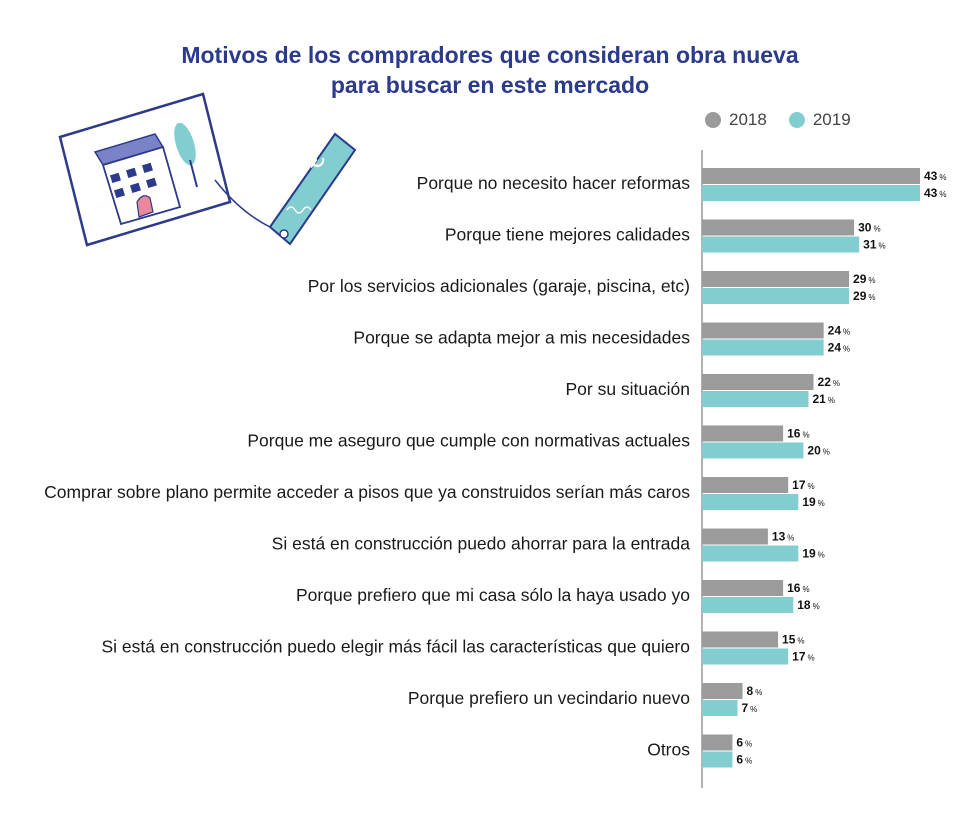 This screenshot has width=980, height=818. What do you see at coordinates (839, 348) in the screenshot?
I see `data-label-2019: 24%` at bounding box center [839, 348].